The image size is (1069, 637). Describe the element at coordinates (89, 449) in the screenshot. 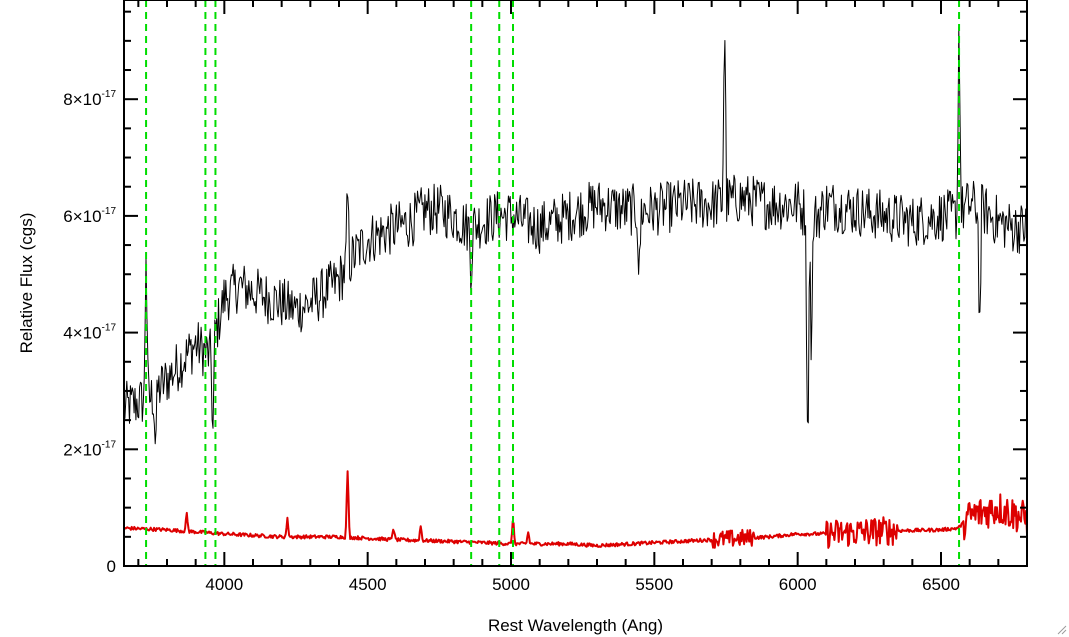

I see `y-tick-label: 2×10⁻¹⁷` at that location.